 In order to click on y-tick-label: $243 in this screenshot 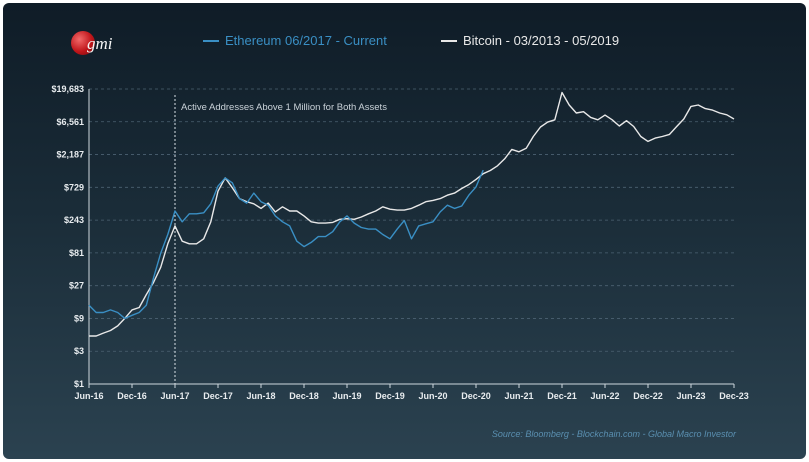, I will do `click(74, 220)`.